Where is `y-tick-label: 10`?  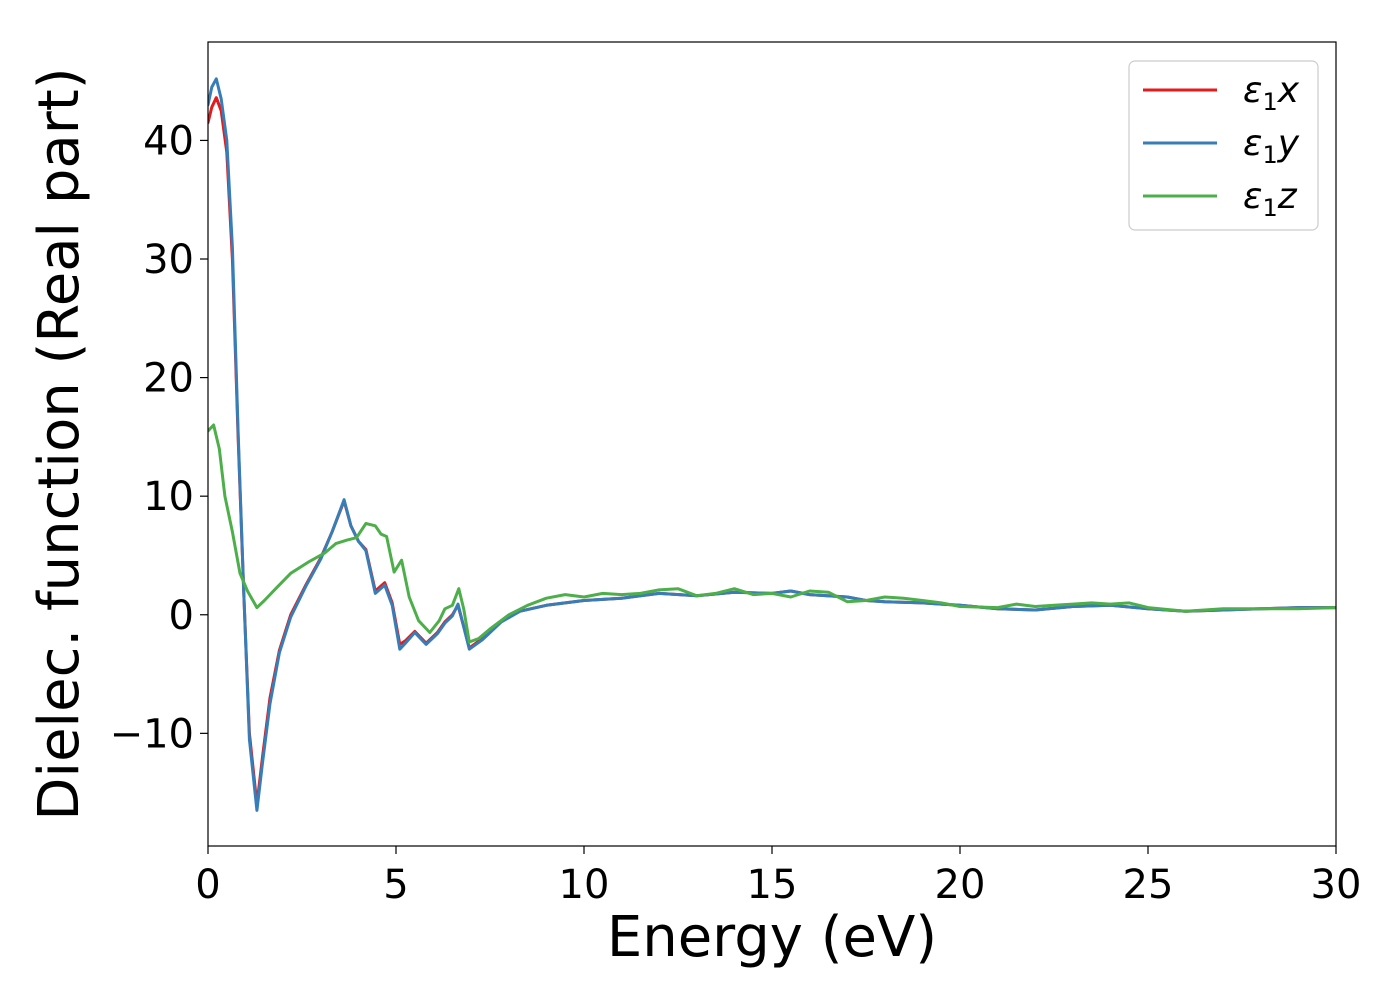
y-tick-label: 10 is located at coordinates (168, 497).